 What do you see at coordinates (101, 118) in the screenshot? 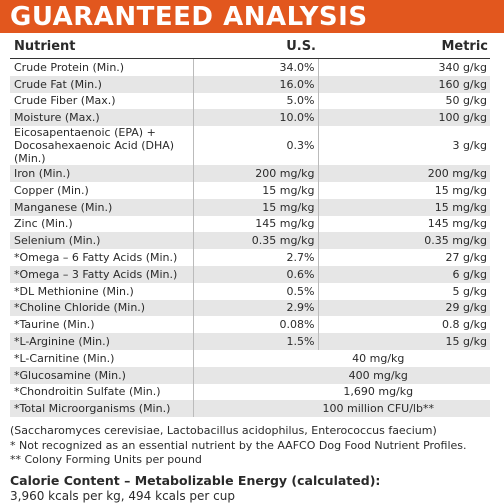
I see `nutrient-cell: Moisture (Max.)` at bounding box center [101, 118].